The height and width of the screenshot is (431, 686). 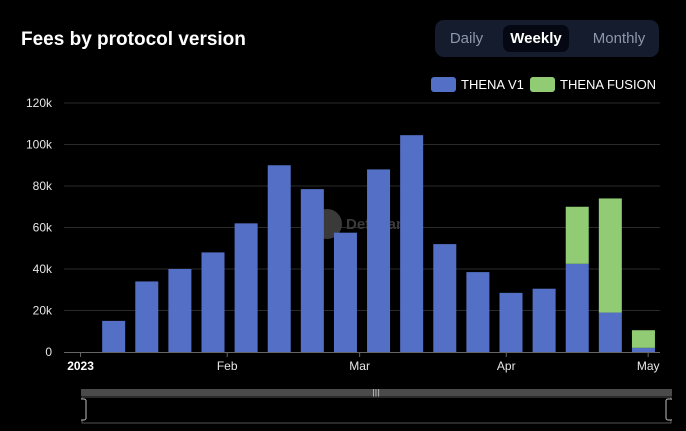 What do you see at coordinates (506, 366) in the screenshot?
I see `x-tick-label: Apr` at bounding box center [506, 366].